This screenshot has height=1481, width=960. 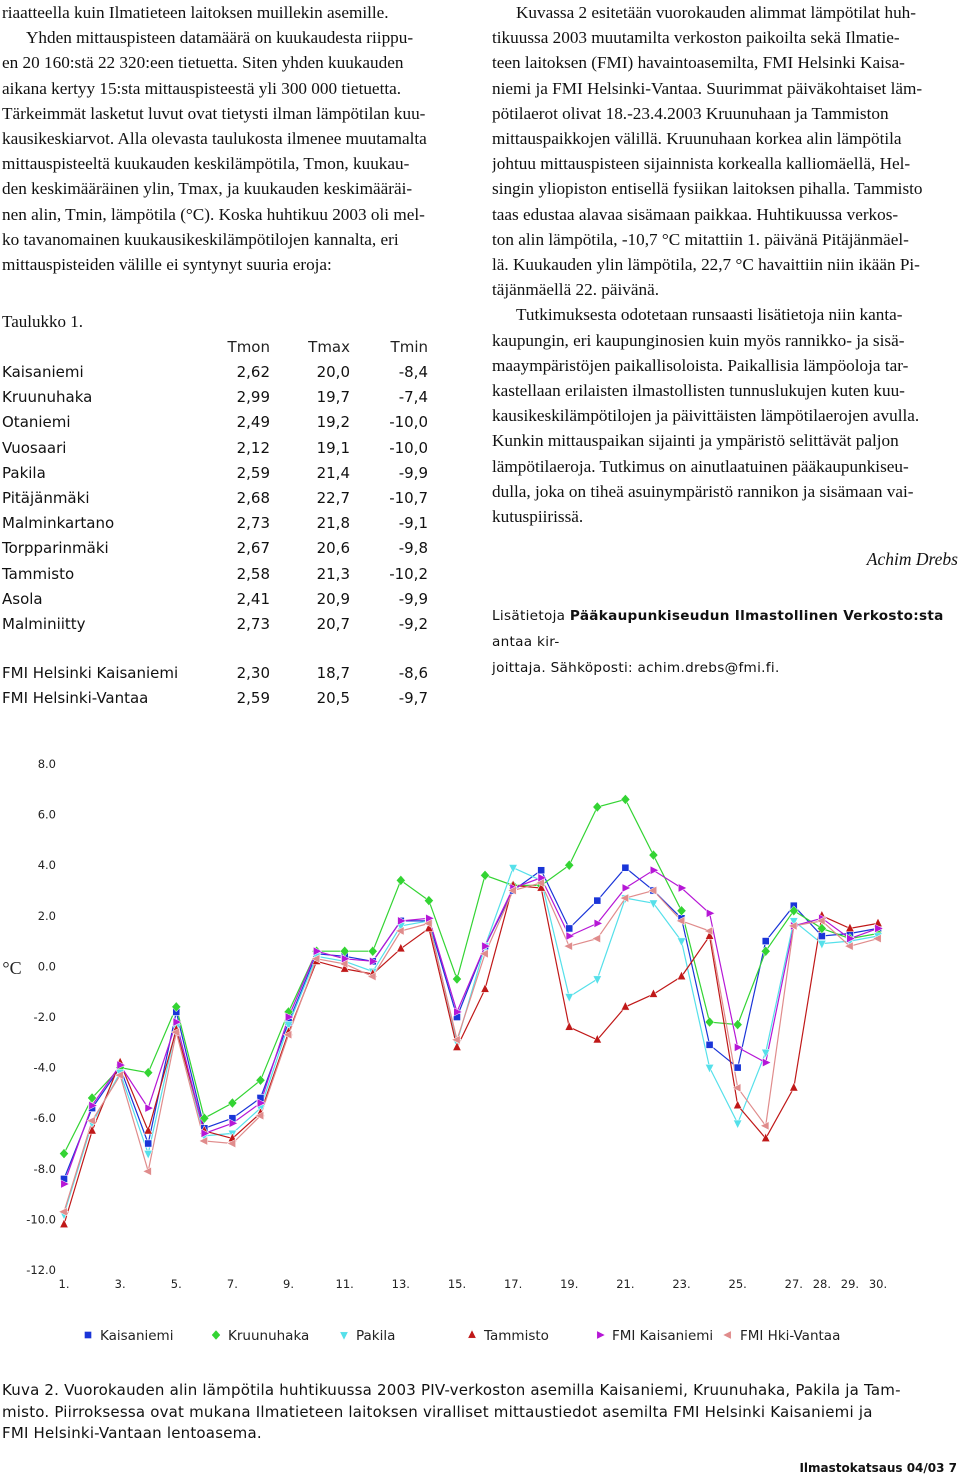 What do you see at coordinates (333, 372) in the screenshot?
I see `table-cell: 20,0` at bounding box center [333, 372].